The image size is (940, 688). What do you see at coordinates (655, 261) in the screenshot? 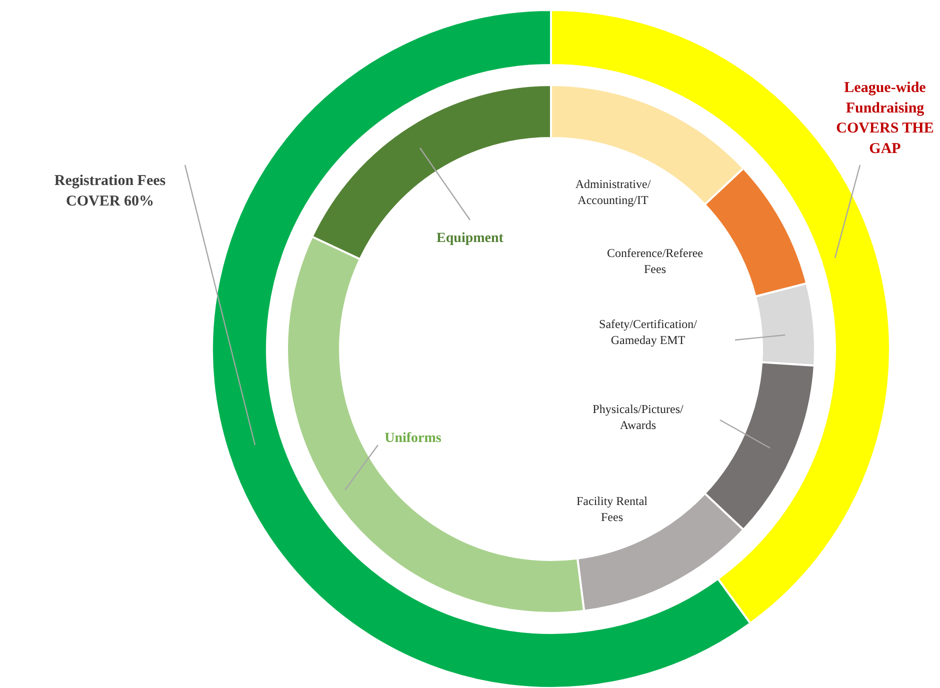
I see `slice-label: Conference/Referee Fees` at bounding box center [655, 261].